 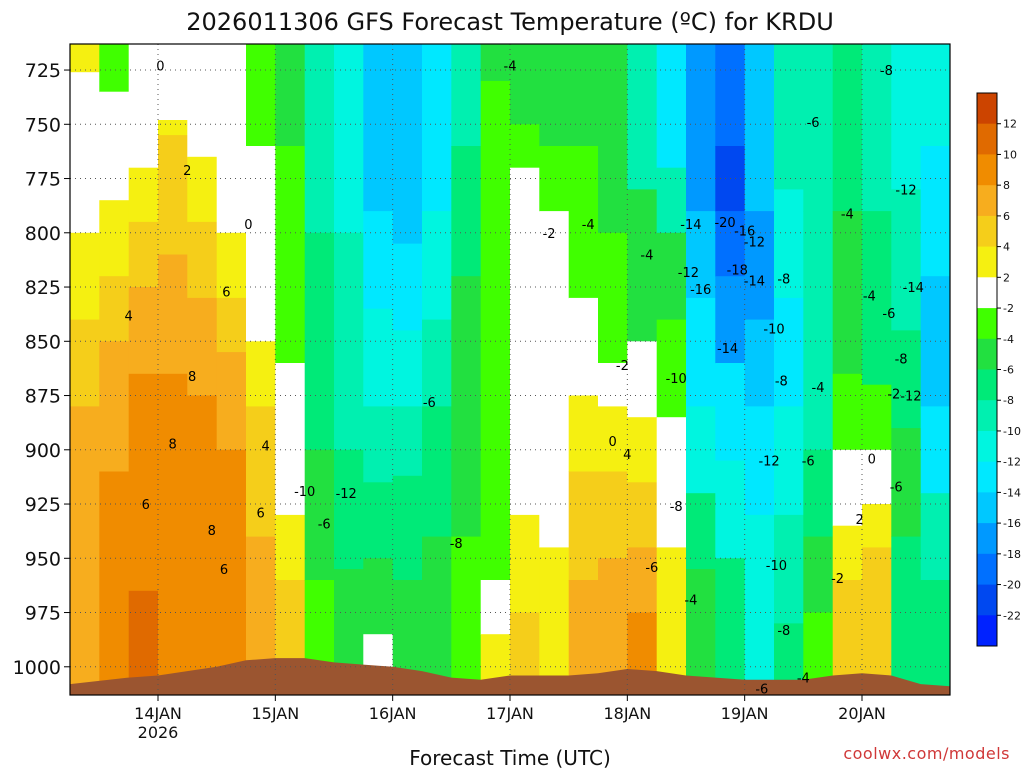 What do you see at coordinates (158, 713) in the screenshot?
I see `x-tick-label: 14JAN` at bounding box center [158, 713].